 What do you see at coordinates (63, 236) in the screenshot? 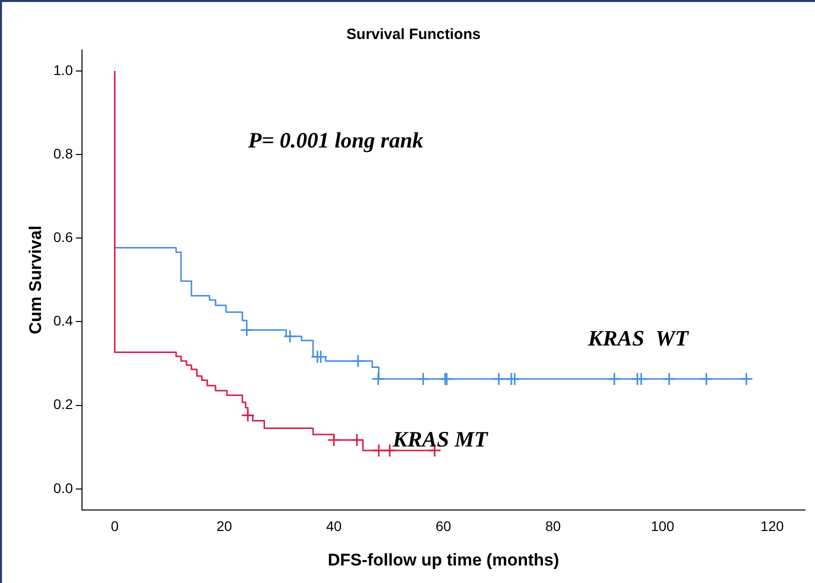
I see `y-tick-label: 0.6` at bounding box center [63, 236].